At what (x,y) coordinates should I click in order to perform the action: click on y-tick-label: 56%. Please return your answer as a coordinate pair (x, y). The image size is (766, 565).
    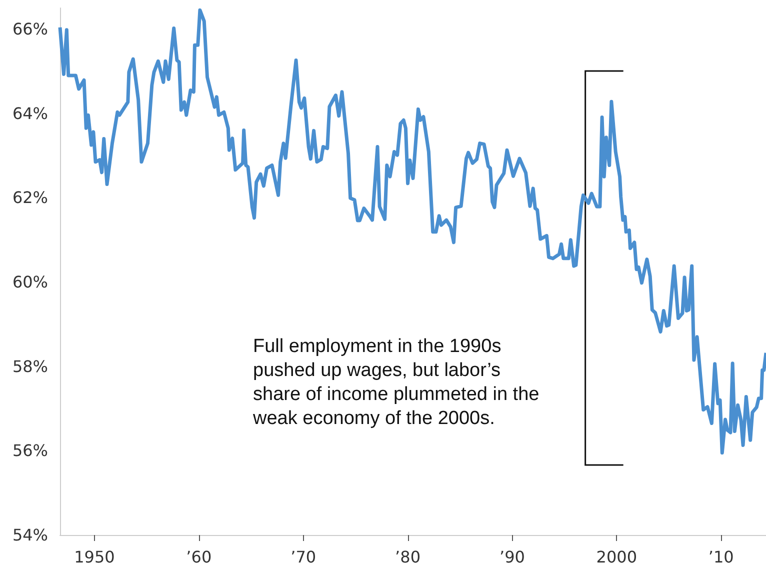
    Looking at the image, I should click on (30, 450).